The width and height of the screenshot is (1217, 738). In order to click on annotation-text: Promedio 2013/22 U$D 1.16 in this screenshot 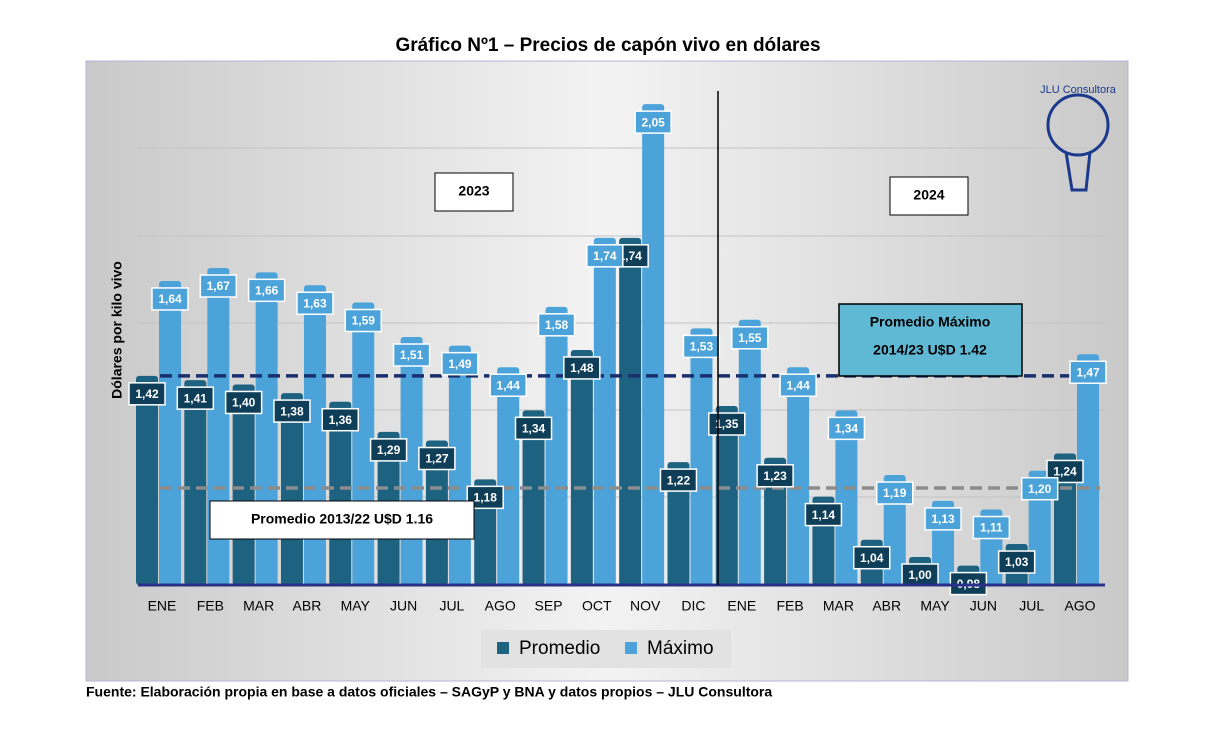, I will do `click(342, 519)`.